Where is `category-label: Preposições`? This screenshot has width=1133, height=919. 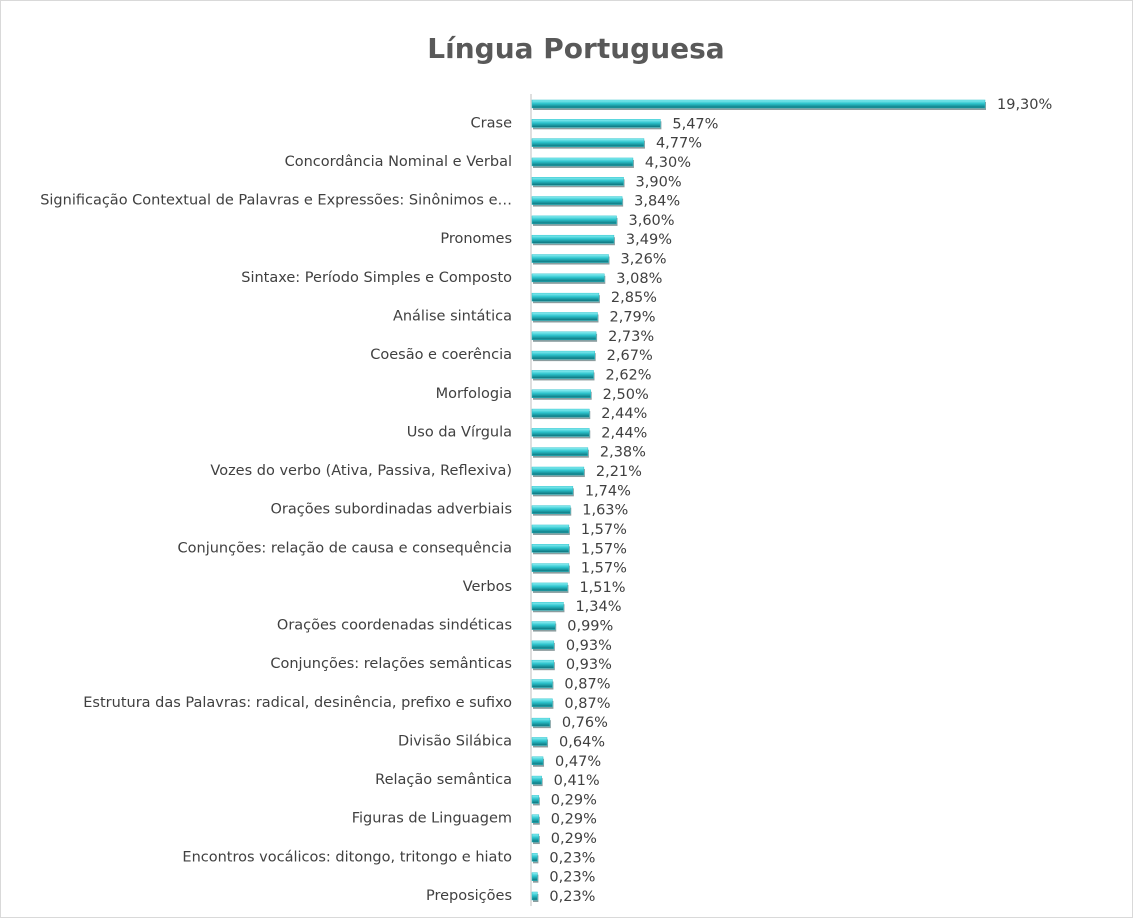 category-label: Preposições is located at coordinates (469, 896).